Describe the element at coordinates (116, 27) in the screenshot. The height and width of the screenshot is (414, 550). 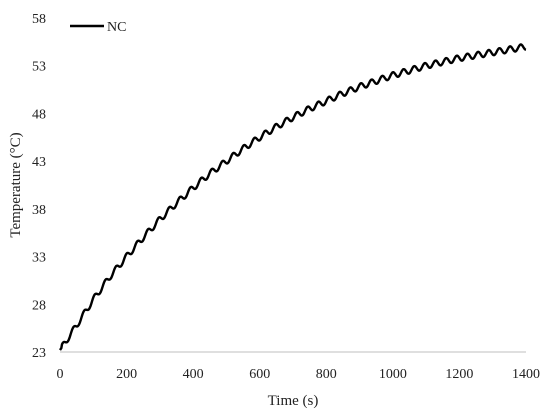
I see `legend-label-nc: NC` at that location.